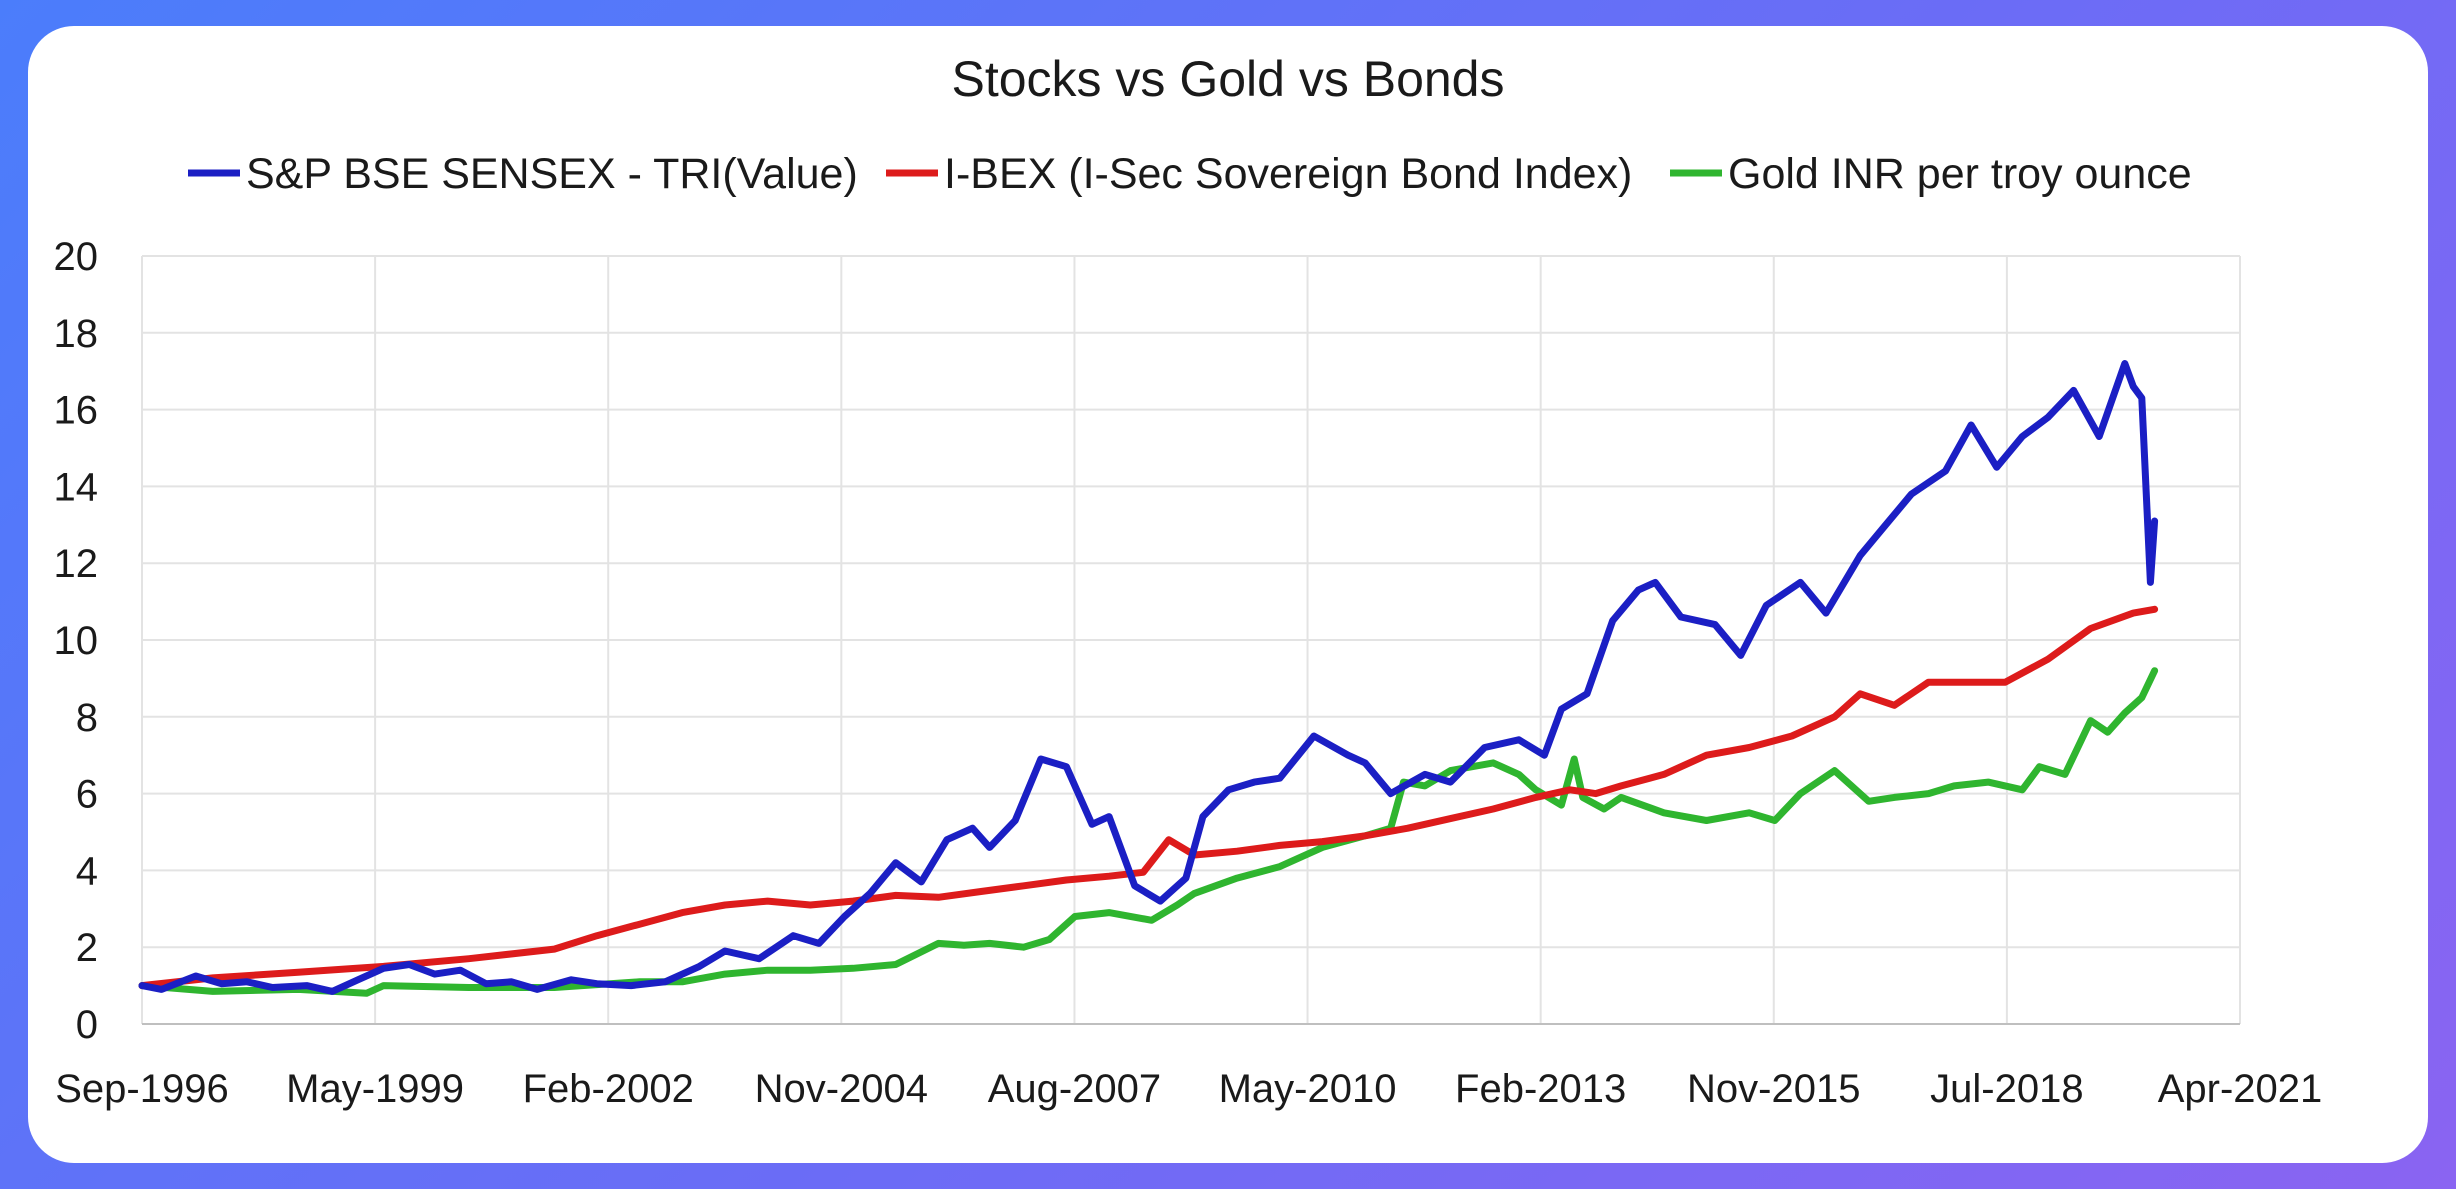  I want to click on y-tick-label: 16, so click(76, 411).